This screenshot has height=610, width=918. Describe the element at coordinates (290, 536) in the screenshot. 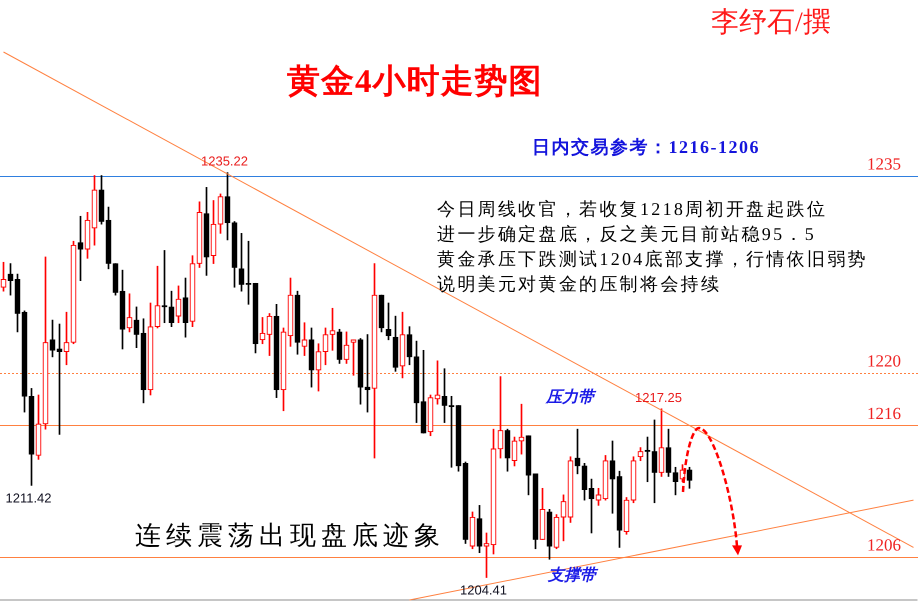

I see `annotation: 连续震荡出现盘底迹象` at that location.